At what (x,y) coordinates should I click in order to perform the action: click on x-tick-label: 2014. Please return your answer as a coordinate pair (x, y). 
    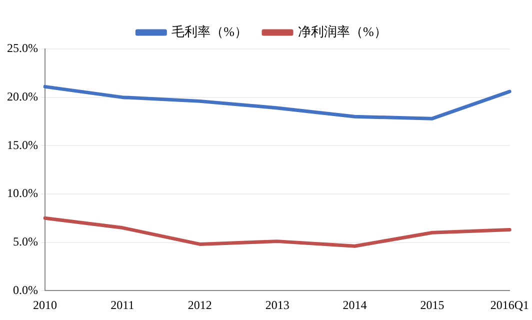
    Looking at the image, I should click on (354, 305).